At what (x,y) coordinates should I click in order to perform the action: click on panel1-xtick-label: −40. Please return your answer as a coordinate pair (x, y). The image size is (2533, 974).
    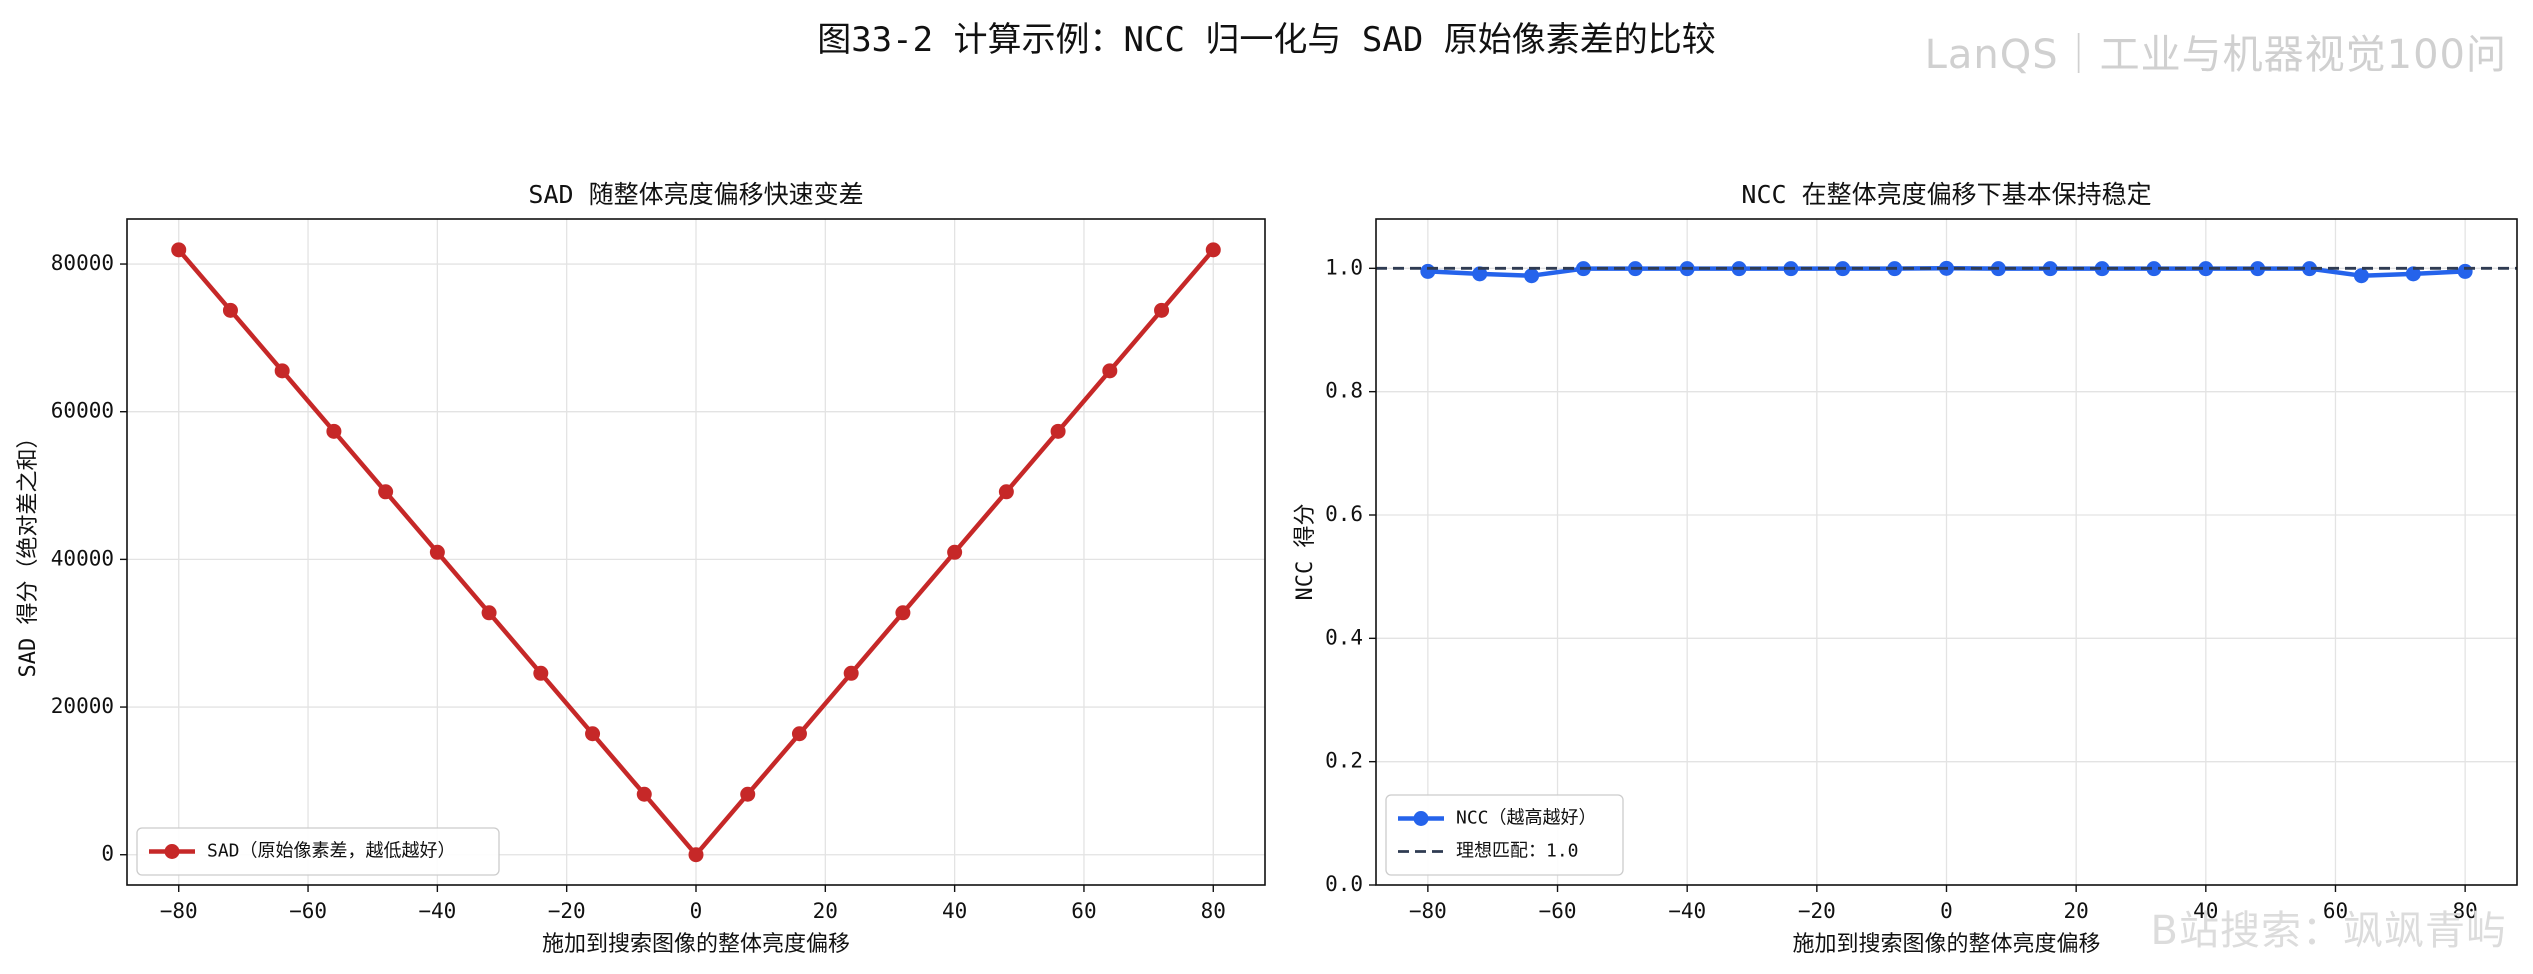
    Looking at the image, I should click on (437, 911).